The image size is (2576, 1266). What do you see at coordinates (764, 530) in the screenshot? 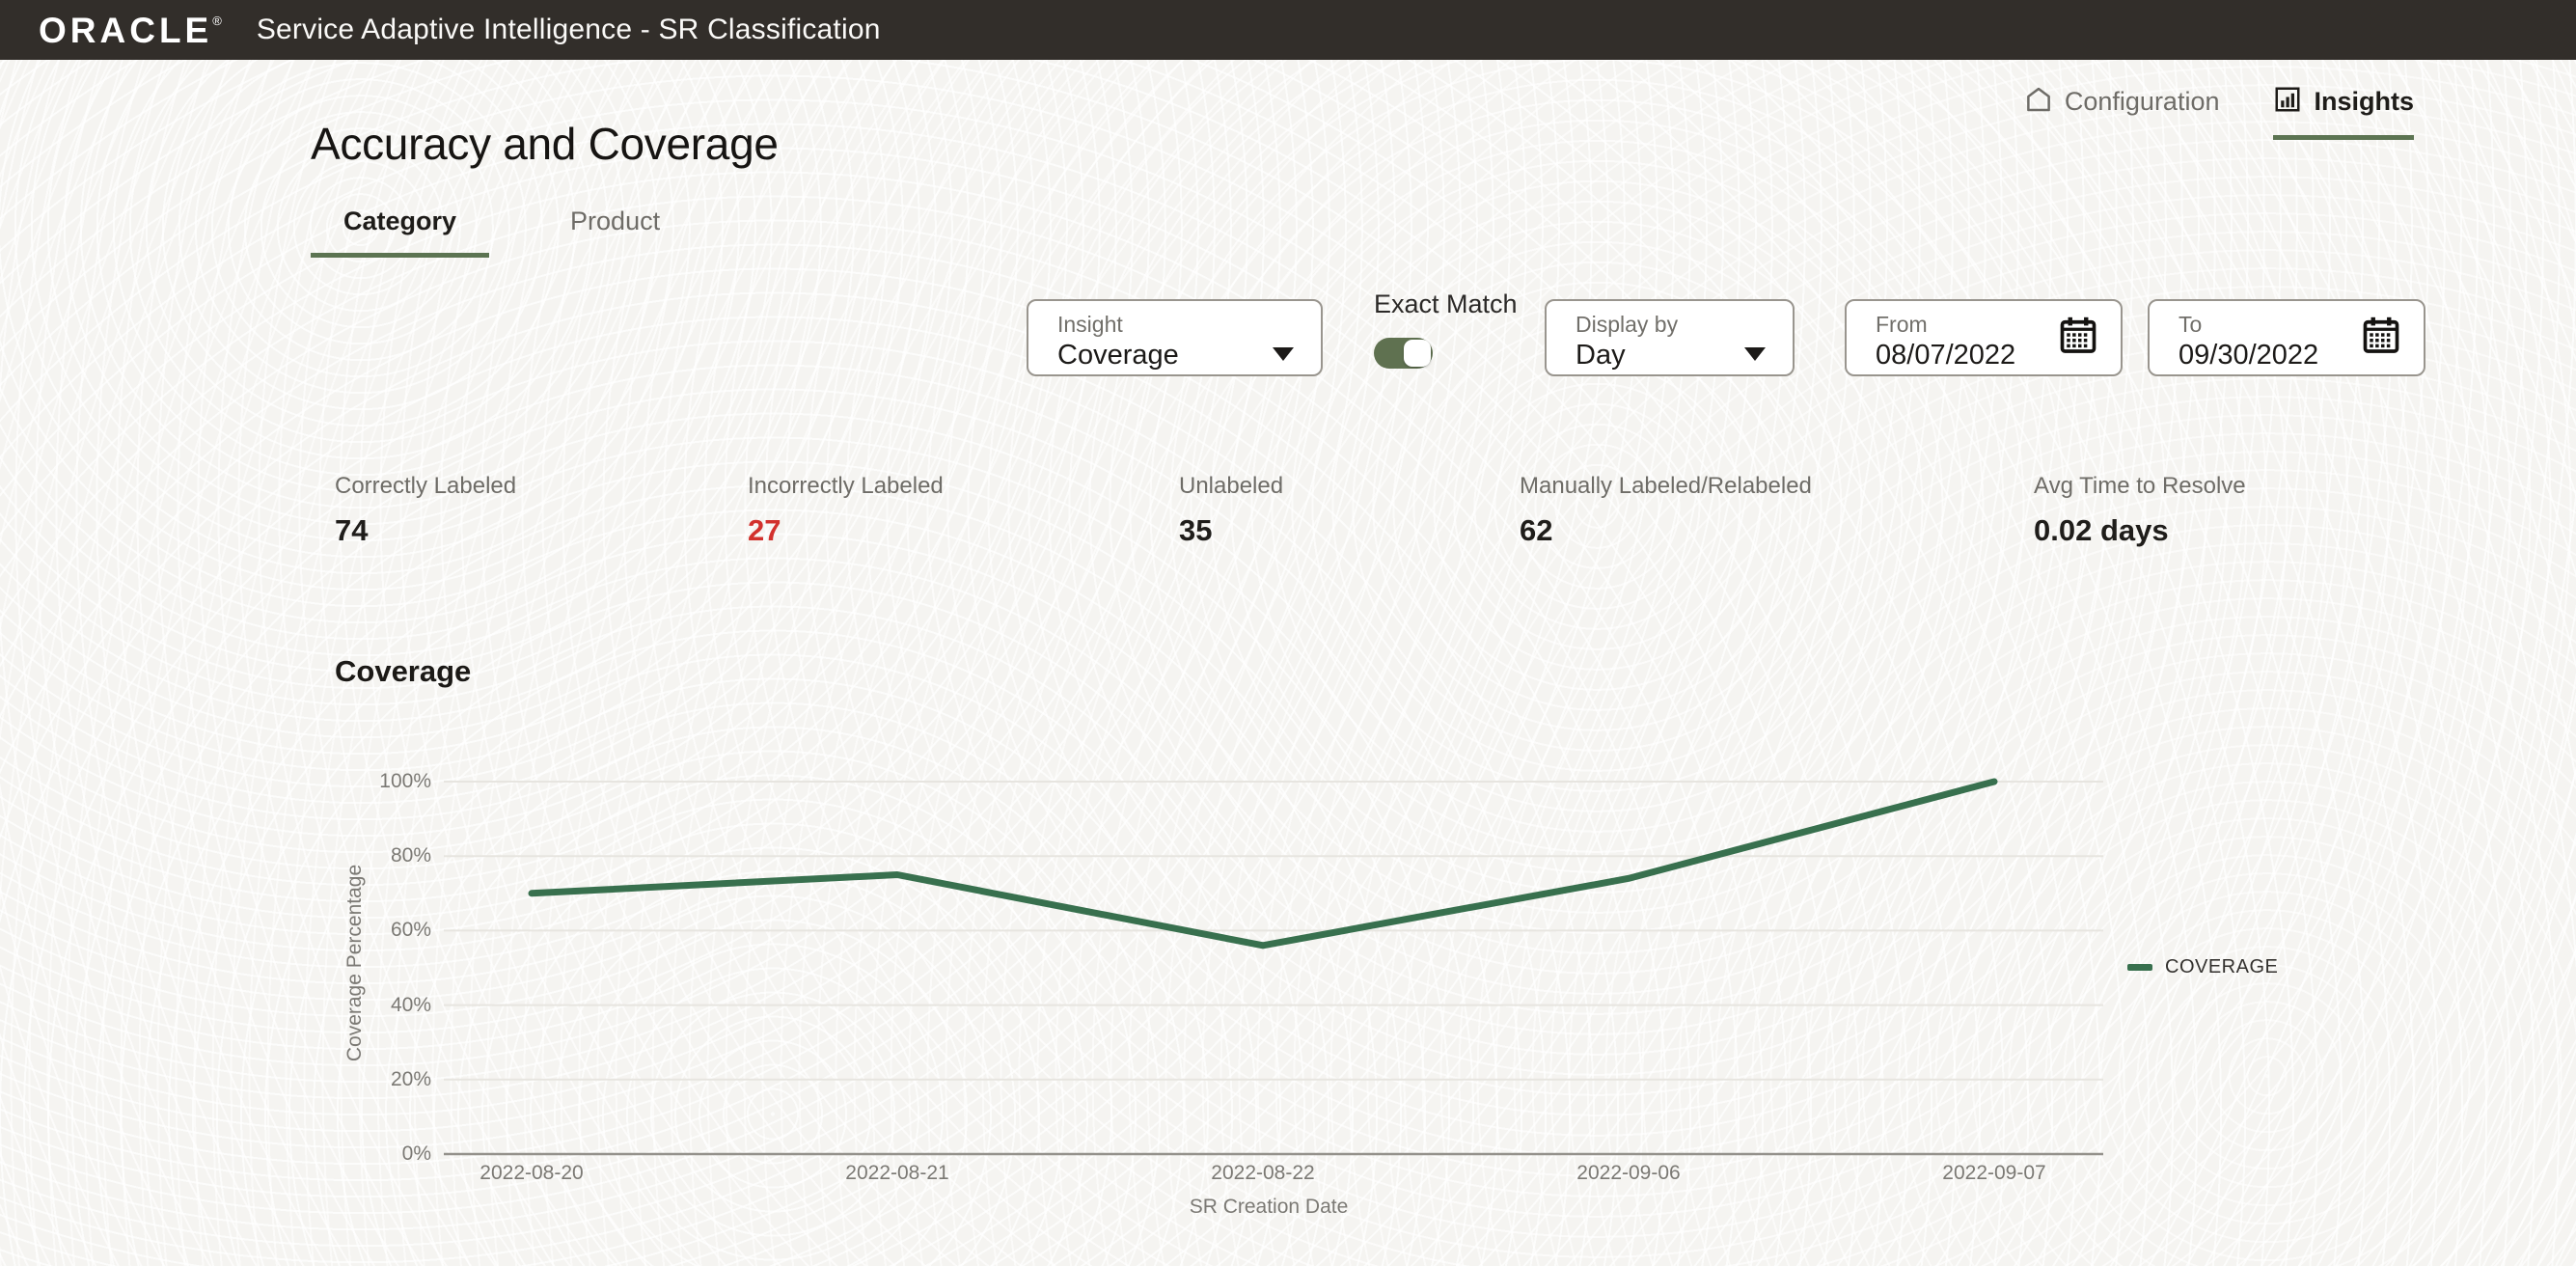
I see `metric-value: 27` at bounding box center [764, 530].